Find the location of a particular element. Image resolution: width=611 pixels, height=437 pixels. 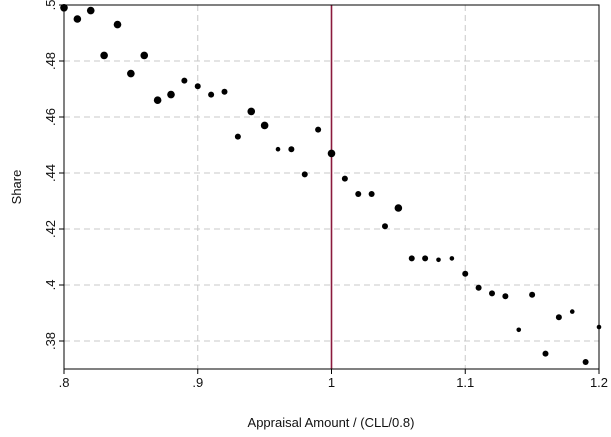

y-tick-label: .4 is located at coordinates (50, 285).